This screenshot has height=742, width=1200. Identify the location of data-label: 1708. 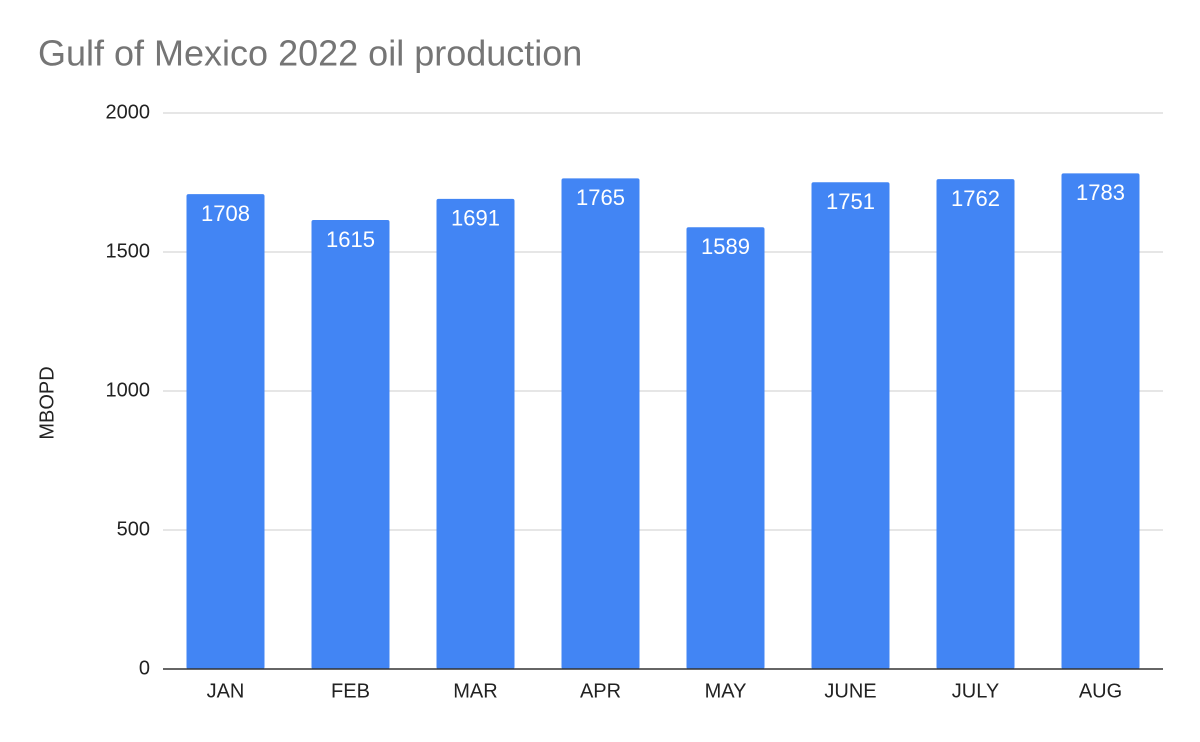
(225, 213).